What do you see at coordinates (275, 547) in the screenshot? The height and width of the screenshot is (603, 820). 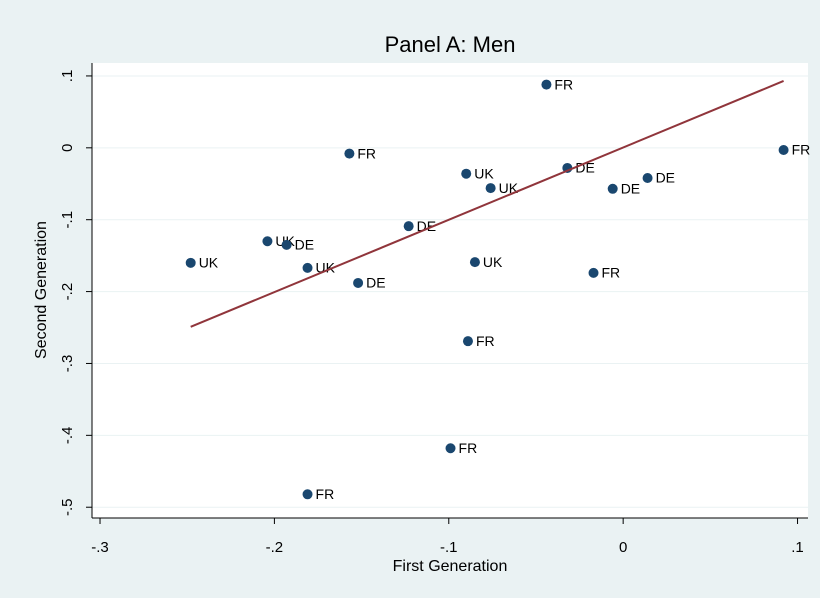 I see `x-tick-label: -.2` at bounding box center [275, 547].